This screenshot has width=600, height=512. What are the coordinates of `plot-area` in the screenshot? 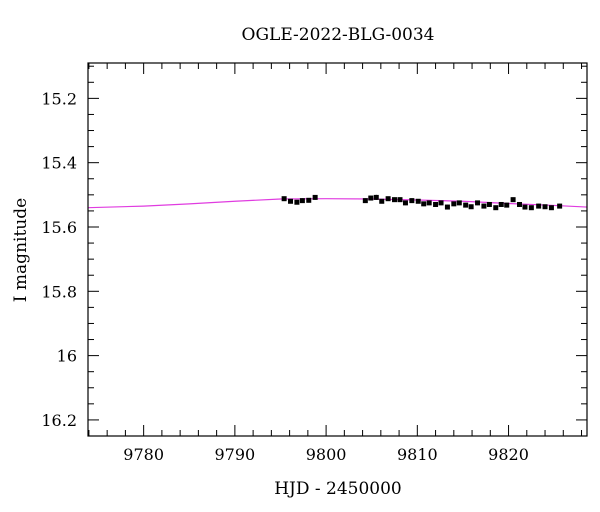 It's located at (337, 202).